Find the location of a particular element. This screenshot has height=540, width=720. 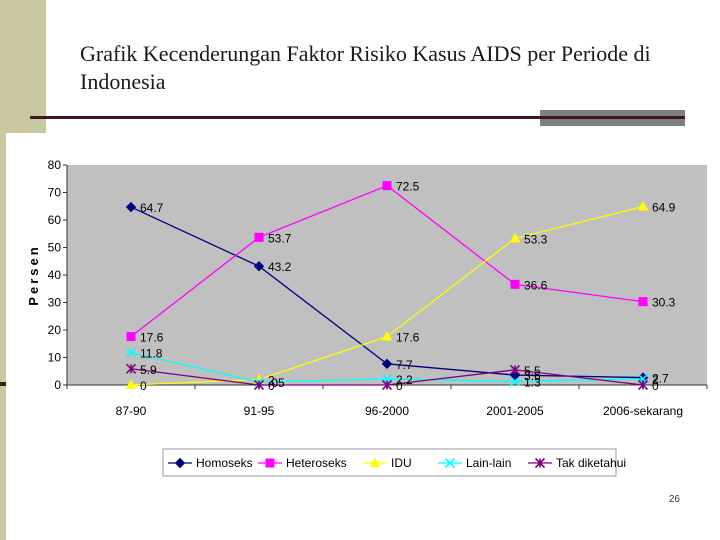

data-label-heteroseks: 36.6 is located at coordinates (536, 285).